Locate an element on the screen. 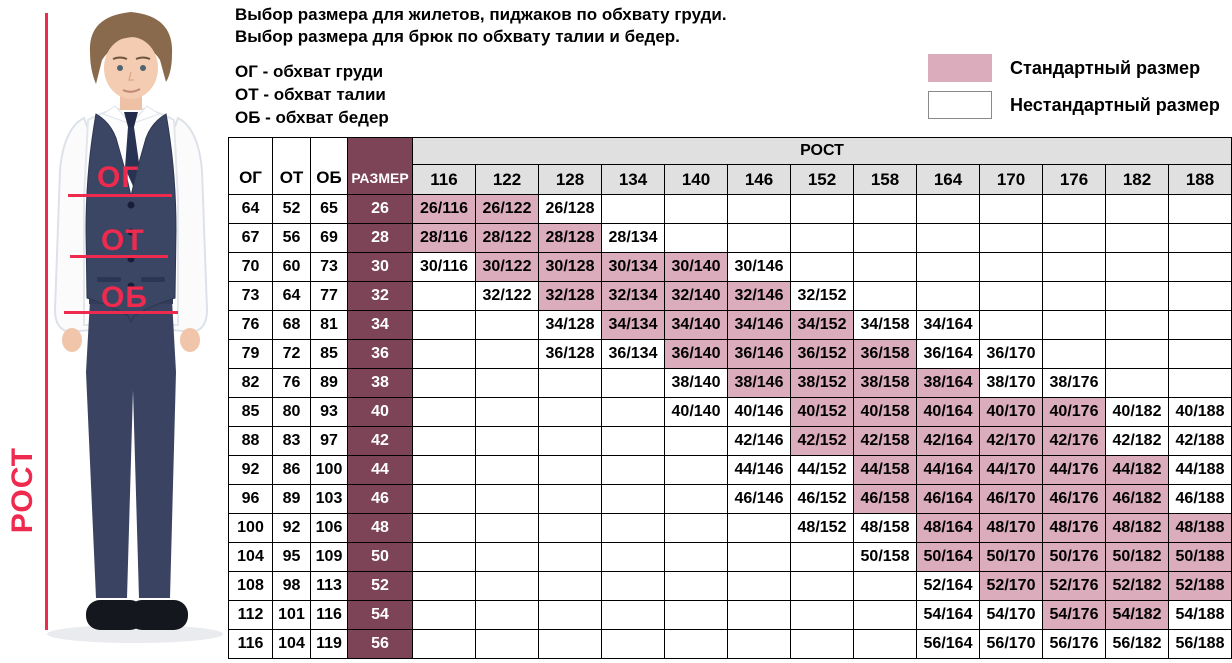  hips-value: 106 is located at coordinates (329, 528).